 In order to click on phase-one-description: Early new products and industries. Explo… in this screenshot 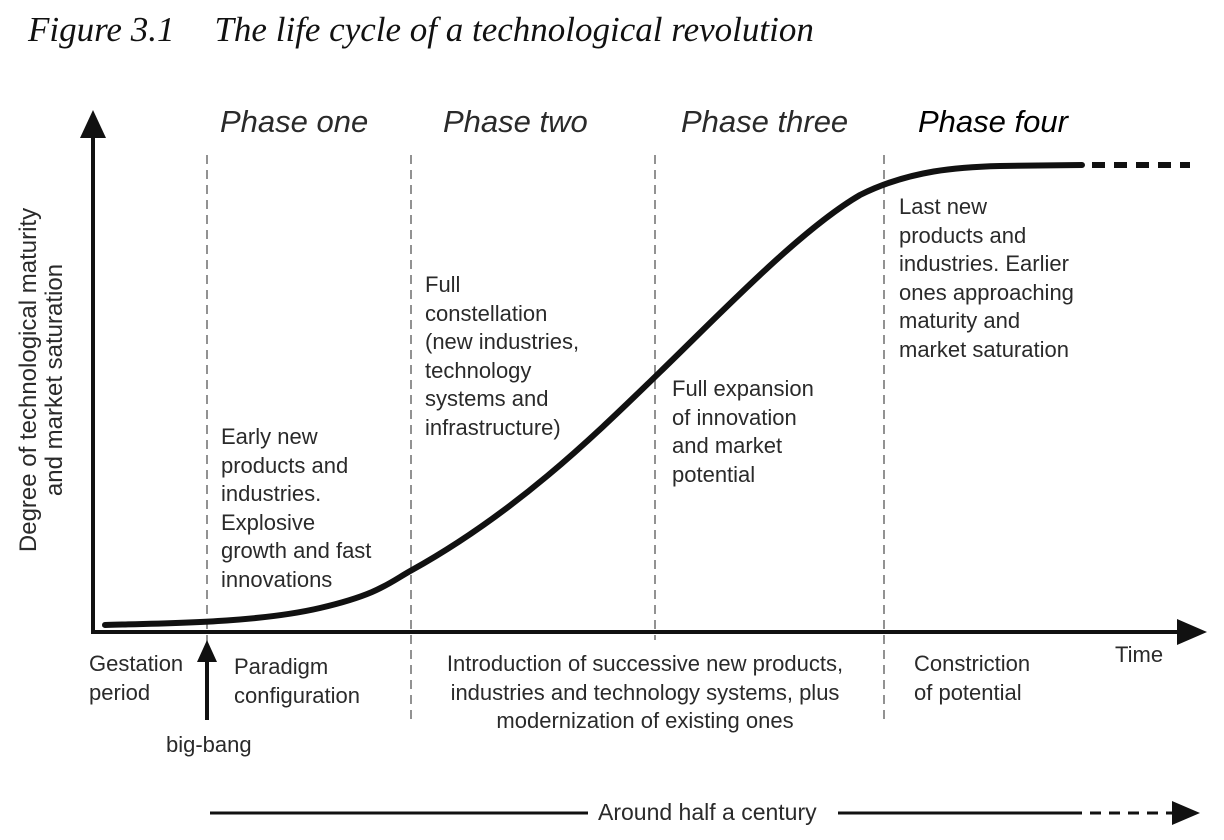, I will do `click(296, 508)`.